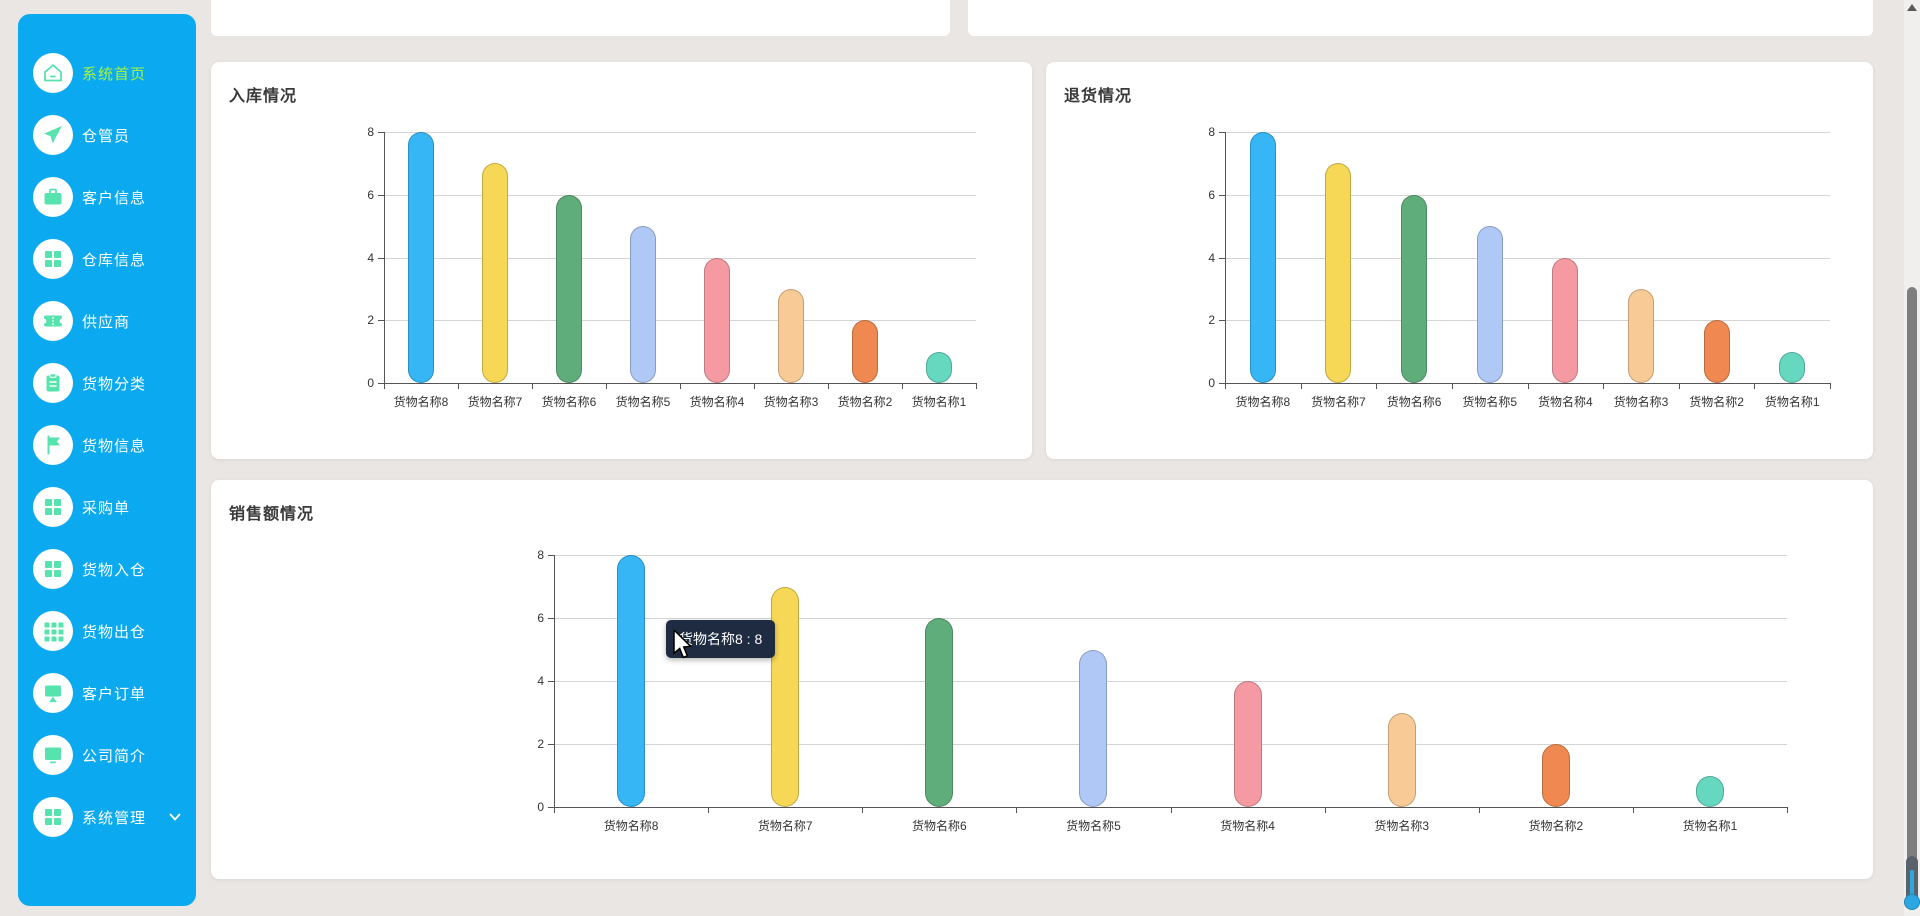  Describe the element at coordinates (53, 631) in the screenshot. I see `grid9-icon` at that location.